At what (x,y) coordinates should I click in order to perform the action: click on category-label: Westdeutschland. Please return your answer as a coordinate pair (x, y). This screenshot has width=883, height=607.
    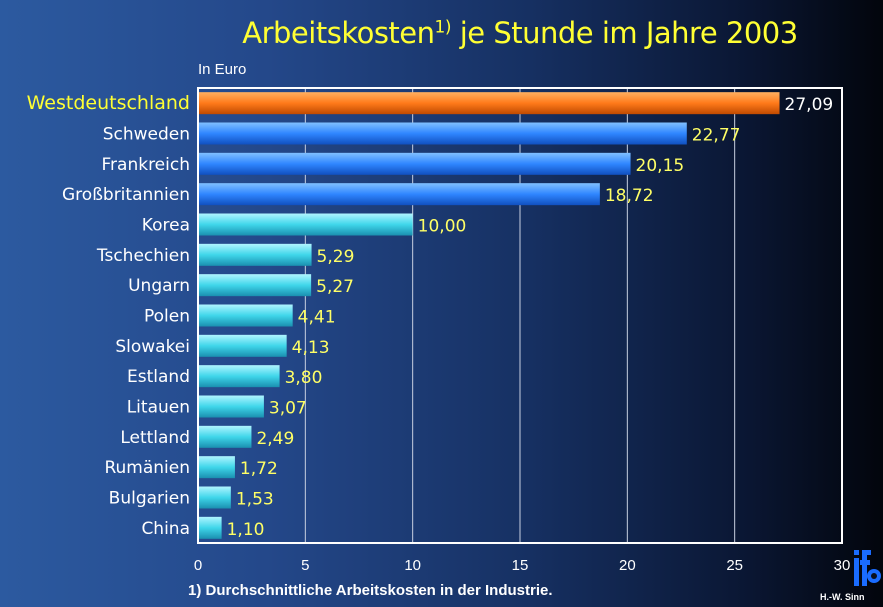
    Looking at the image, I should click on (108, 103).